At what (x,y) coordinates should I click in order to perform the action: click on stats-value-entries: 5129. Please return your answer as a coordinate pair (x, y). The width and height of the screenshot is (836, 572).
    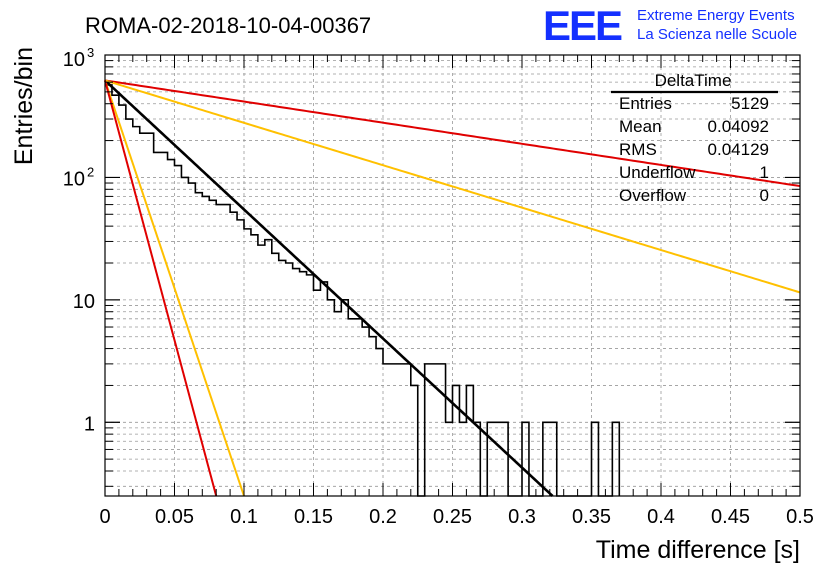
    Looking at the image, I should click on (750, 103).